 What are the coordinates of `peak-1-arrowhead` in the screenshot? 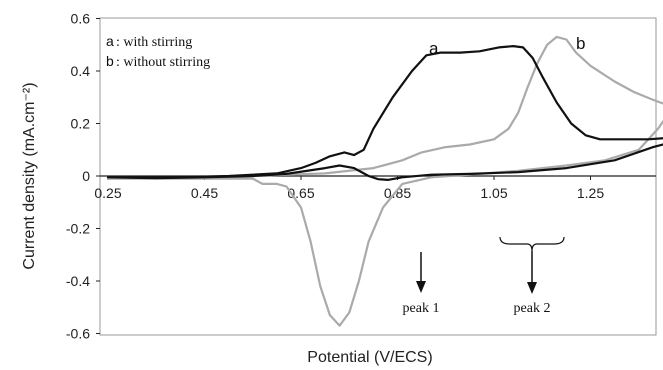 It's located at (421, 287).